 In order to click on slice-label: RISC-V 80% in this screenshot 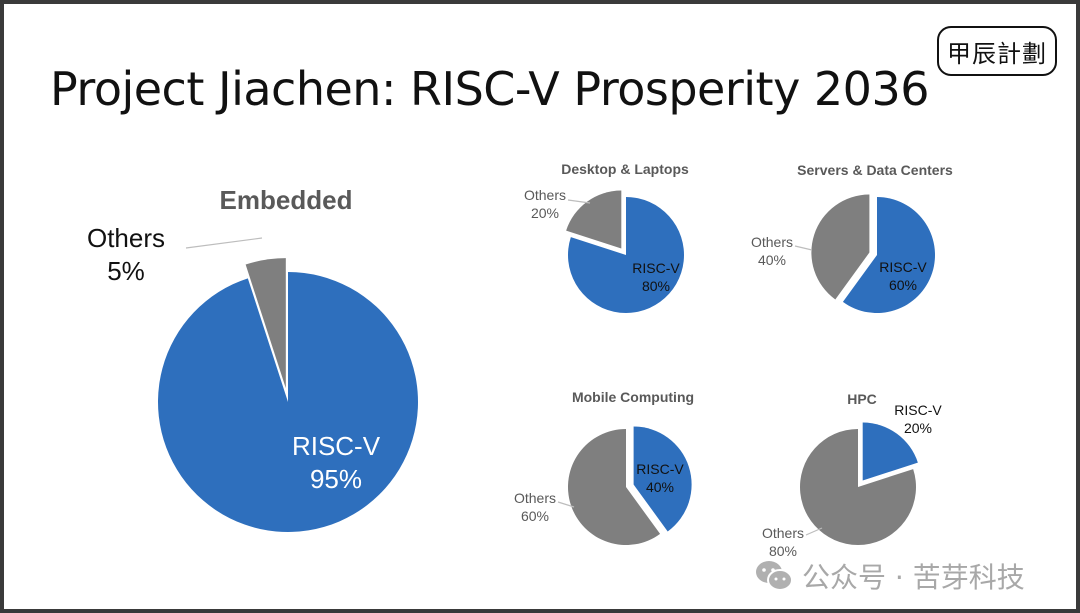, I will do `click(655, 277)`.